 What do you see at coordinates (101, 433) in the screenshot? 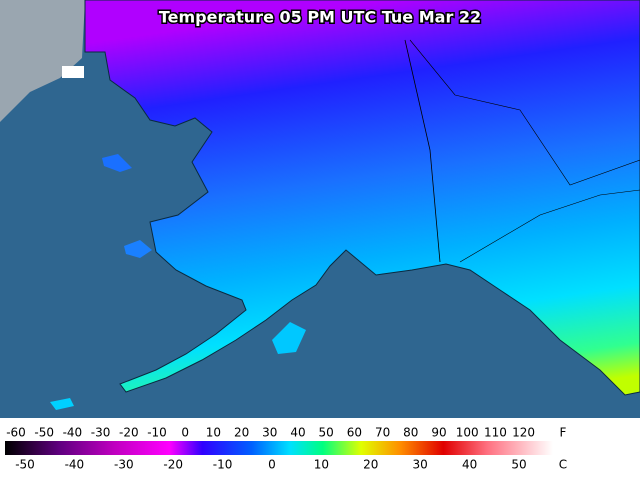
I see `f-tick-label: -30` at bounding box center [101, 433].